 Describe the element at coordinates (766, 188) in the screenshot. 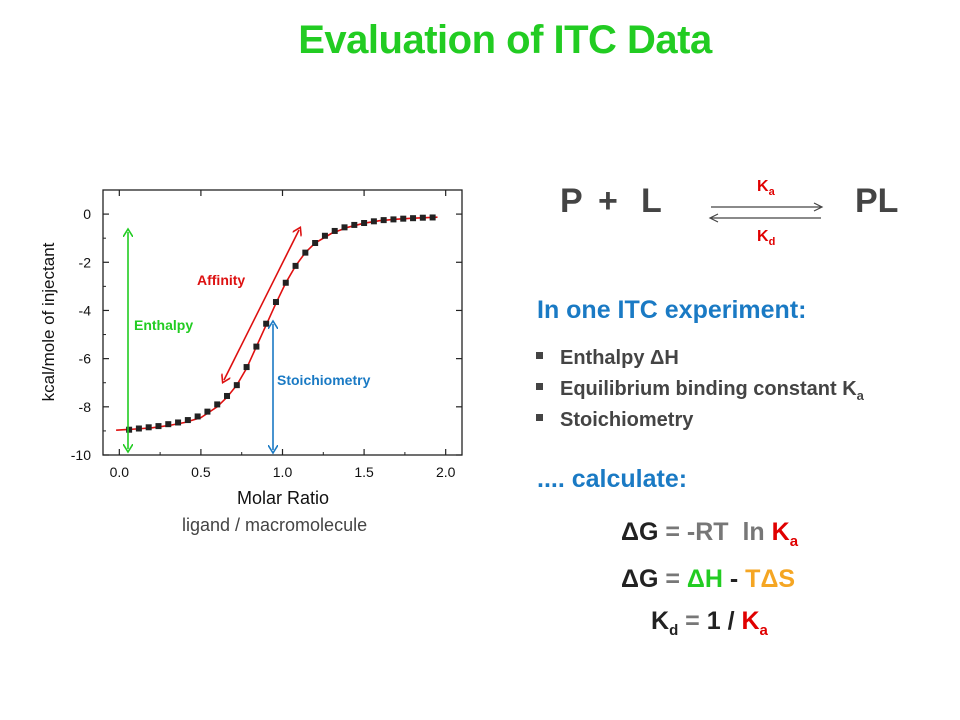

I see `ka-label: Ka` at that location.